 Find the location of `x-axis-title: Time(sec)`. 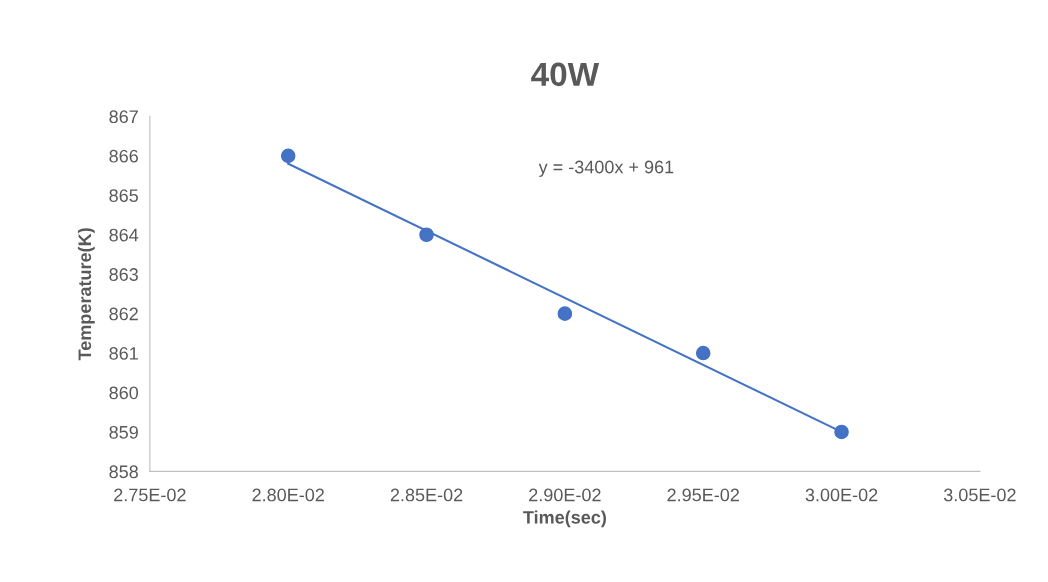

x-axis-title: Time(sec) is located at coordinates (564, 519).